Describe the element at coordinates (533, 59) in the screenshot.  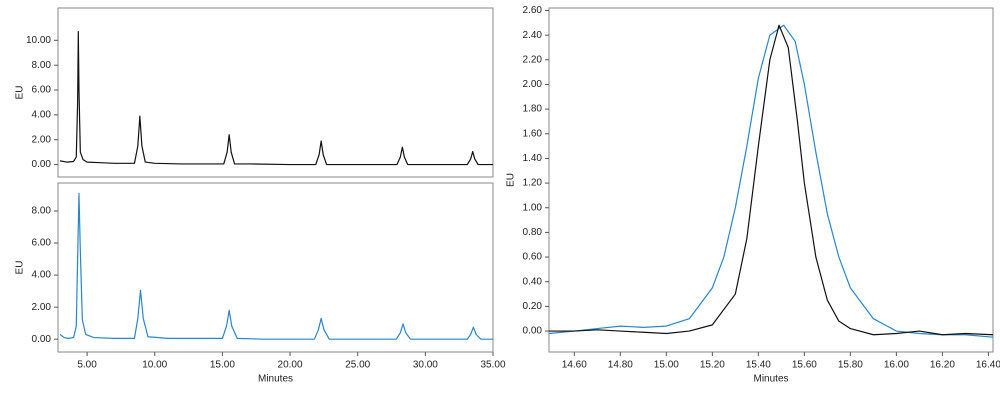
I see `y-tick-label: 2.20` at that location.